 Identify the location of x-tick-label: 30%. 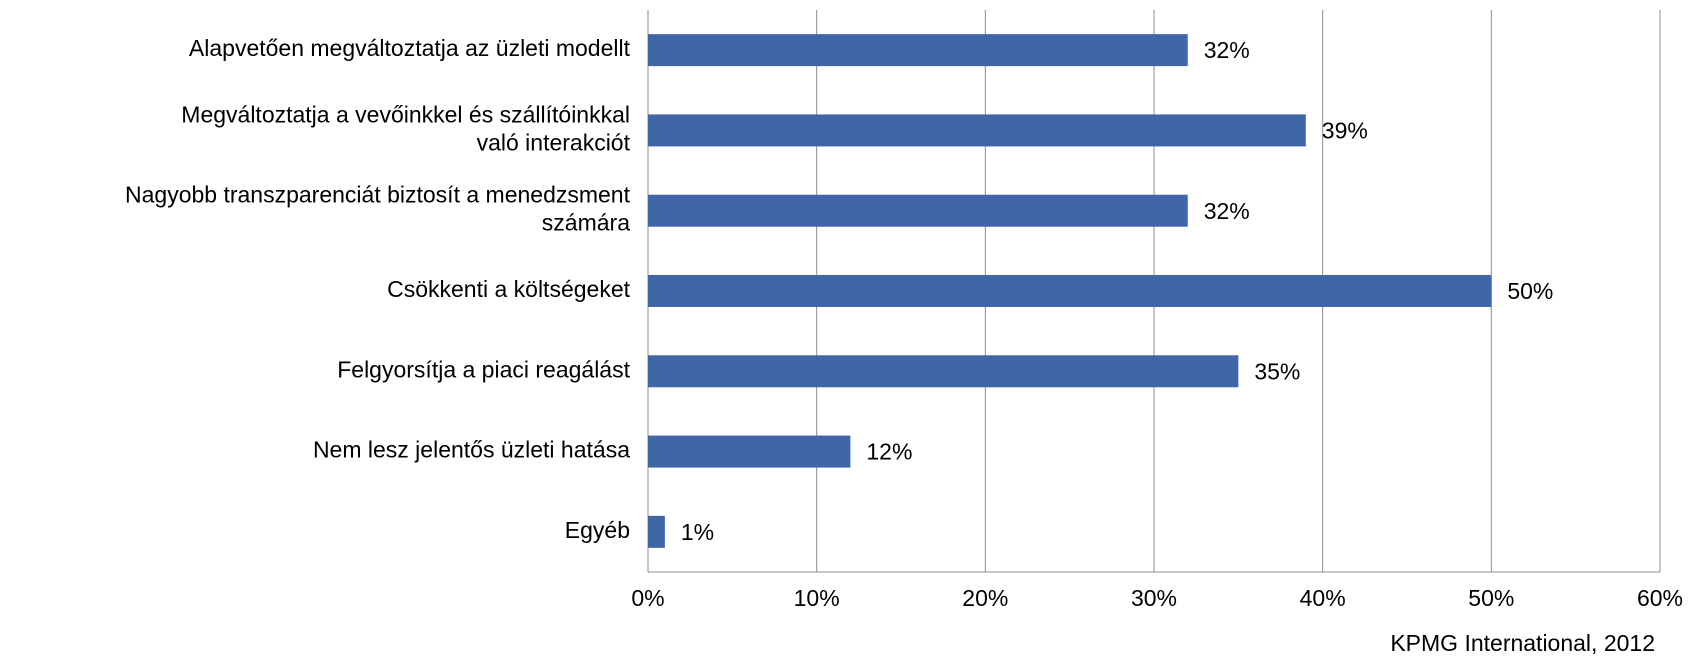
(1154, 598).